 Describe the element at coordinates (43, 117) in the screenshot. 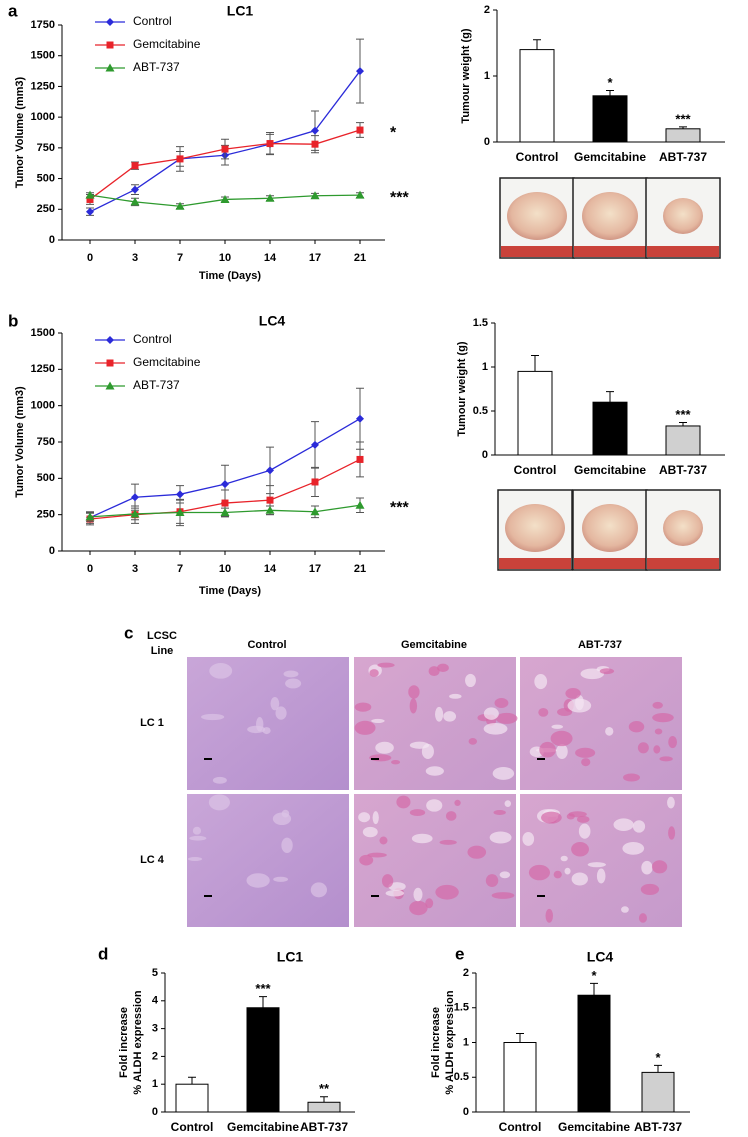

I see `y-tick-label: 1000` at that location.